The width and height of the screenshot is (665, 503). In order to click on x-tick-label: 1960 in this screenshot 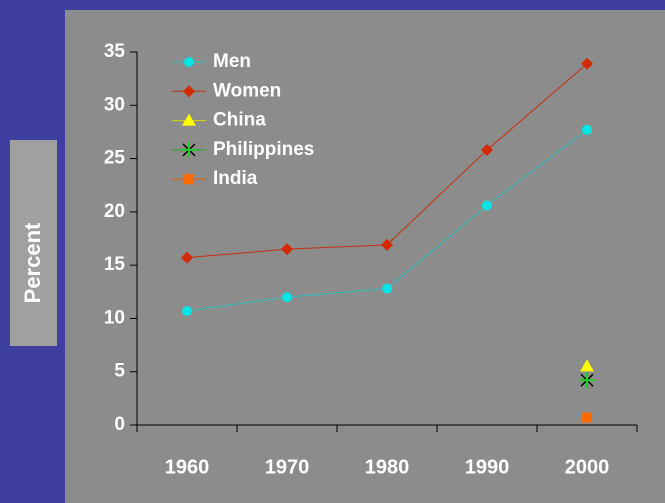, I will do `click(187, 467)`.